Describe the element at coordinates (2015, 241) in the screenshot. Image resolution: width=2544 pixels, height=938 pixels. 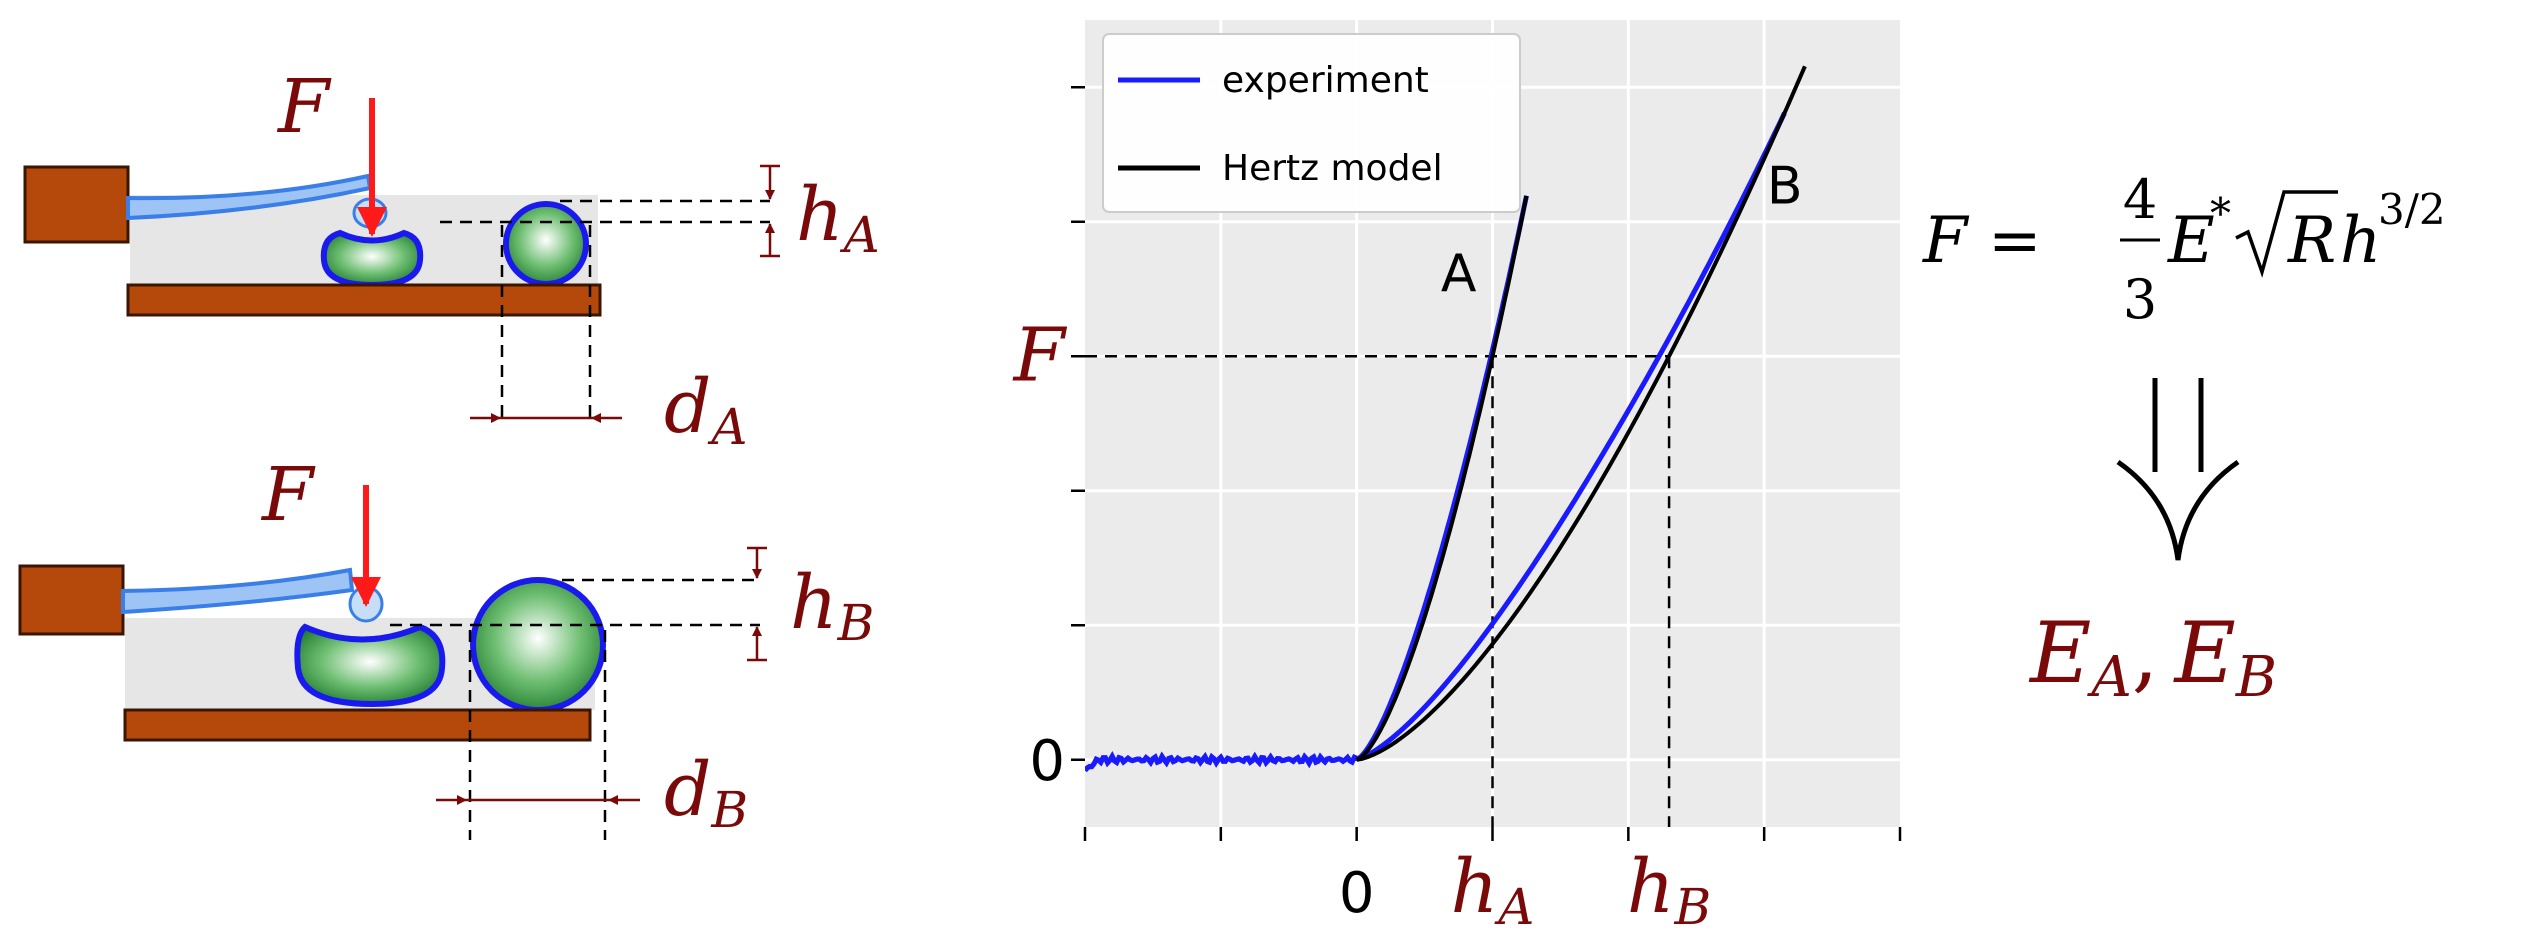
I see `equation-equals: =` at that location.